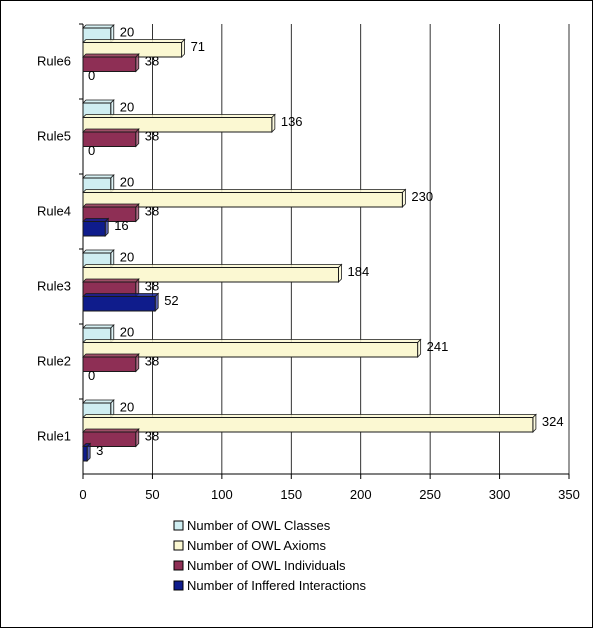 This screenshot has width=593, height=628. I want to click on legend-label-2: Number of OWL Individuals, so click(266, 565).